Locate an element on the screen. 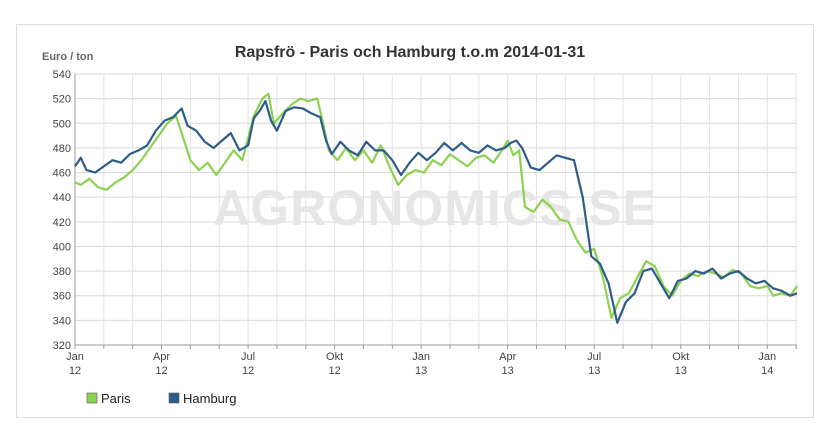 This screenshot has width=830, height=424. legend-label: Paris is located at coordinates (116, 398).